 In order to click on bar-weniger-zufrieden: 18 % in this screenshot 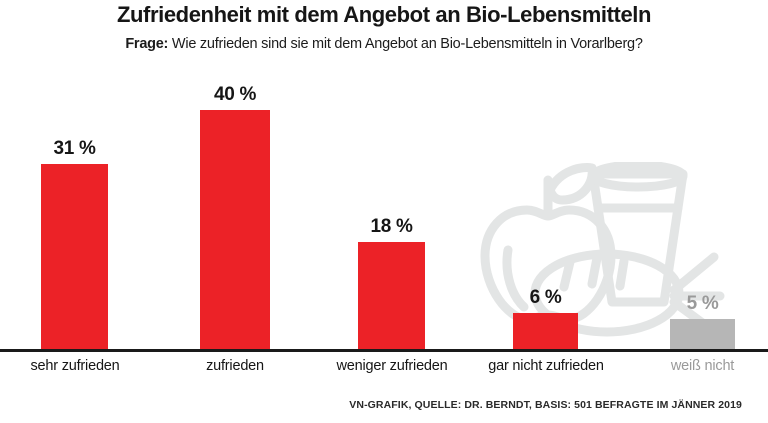, I will do `click(391, 282)`.